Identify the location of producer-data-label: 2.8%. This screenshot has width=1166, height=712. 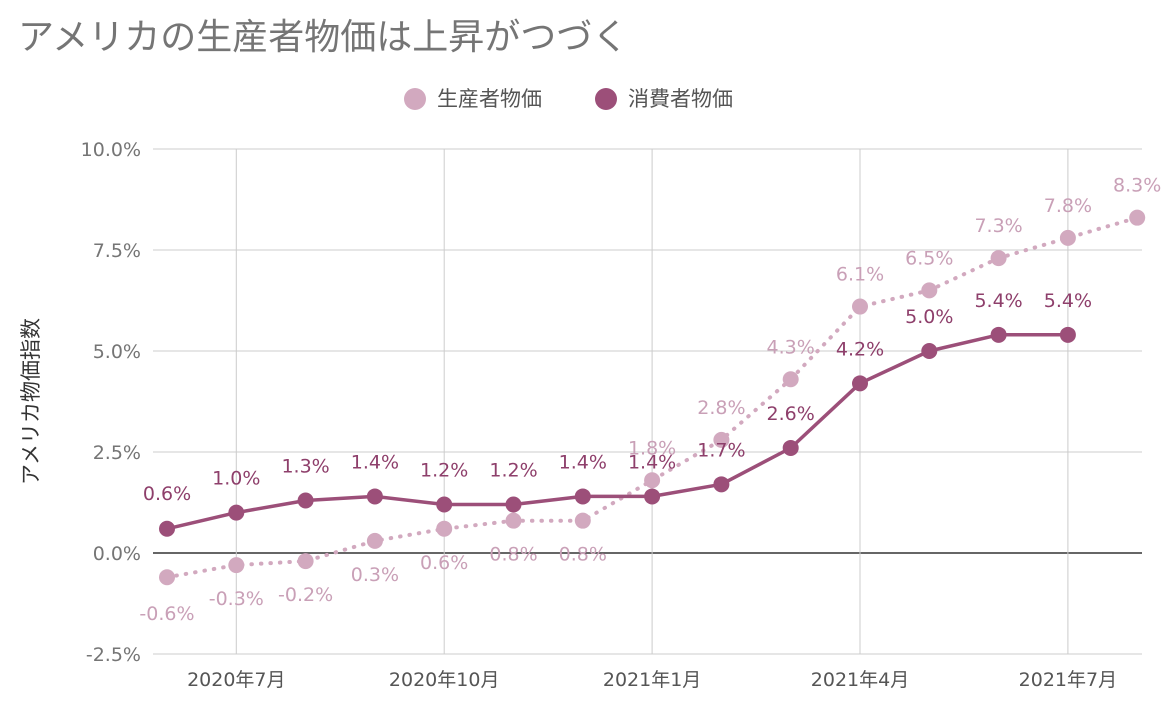
(721, 408).